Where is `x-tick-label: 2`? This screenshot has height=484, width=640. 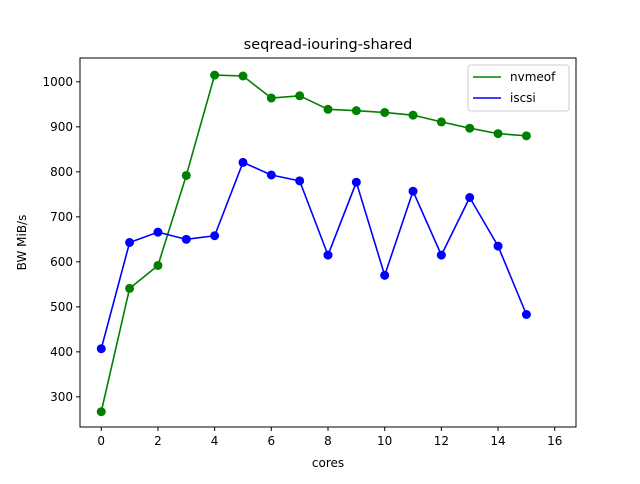 x-tick-label: 2 is located at coordinates (158, 441).